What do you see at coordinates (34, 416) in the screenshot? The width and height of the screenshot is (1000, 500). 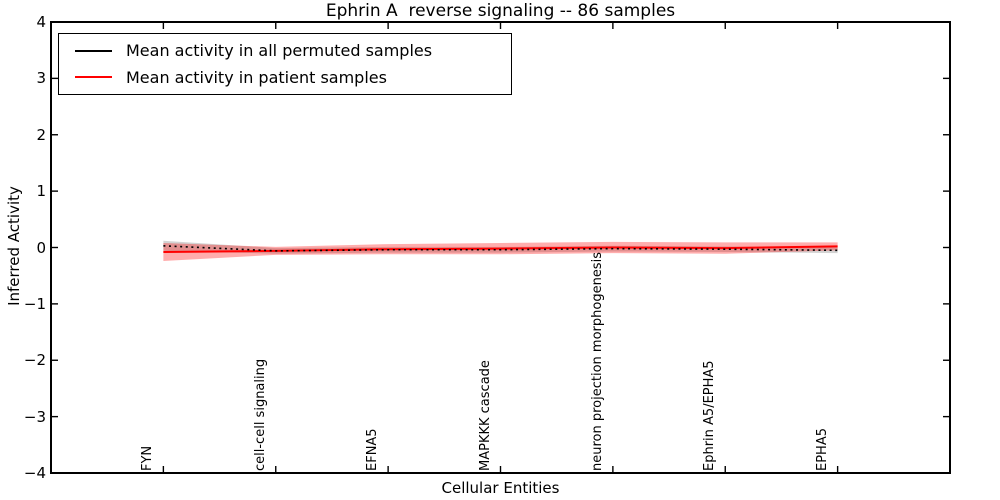 I see `y-tick-label: −3` at bounding box center [34, 416].